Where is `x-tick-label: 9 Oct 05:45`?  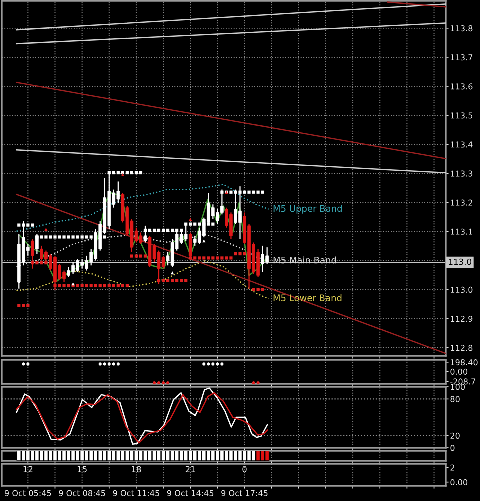
x-tick-label: 9 Oct 05:45 is located at coordinates (28, 493).